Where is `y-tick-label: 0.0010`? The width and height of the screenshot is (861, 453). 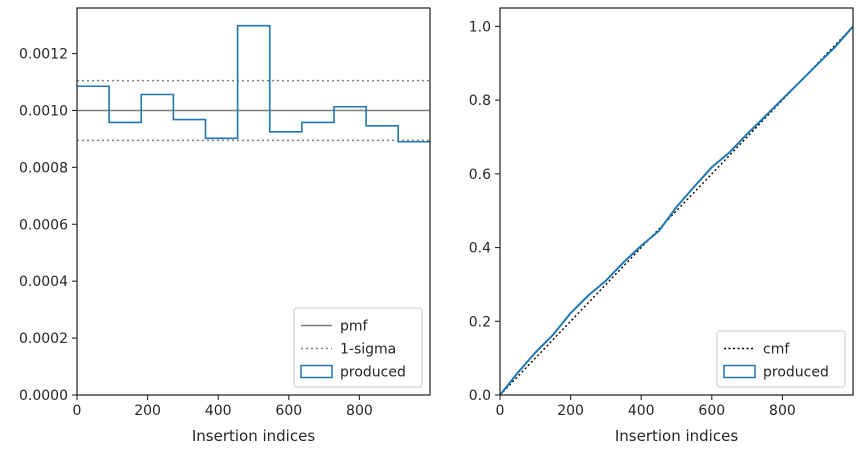 y-tick-label: 0.0010 is located at coordinates (43, 111).